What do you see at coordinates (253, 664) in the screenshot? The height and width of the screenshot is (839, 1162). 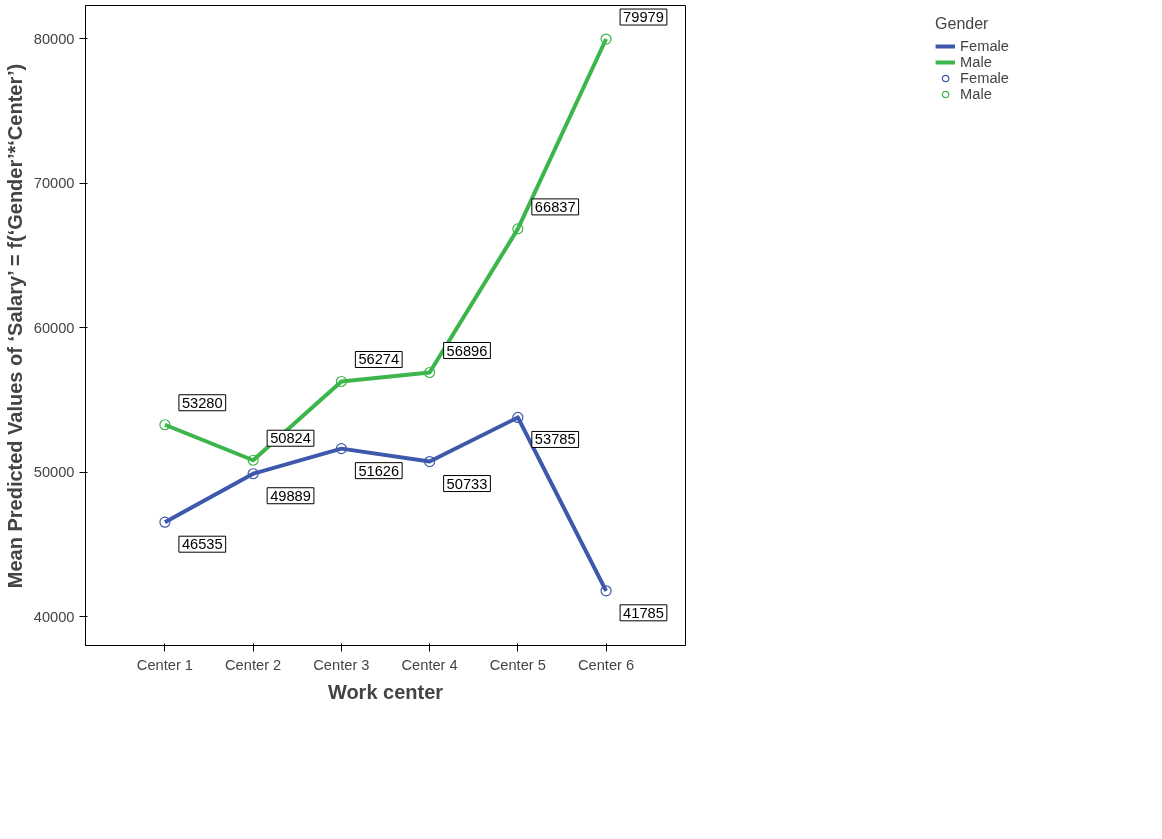 I see `x-tick-label: Center 2` at bounding box center [253, 664].